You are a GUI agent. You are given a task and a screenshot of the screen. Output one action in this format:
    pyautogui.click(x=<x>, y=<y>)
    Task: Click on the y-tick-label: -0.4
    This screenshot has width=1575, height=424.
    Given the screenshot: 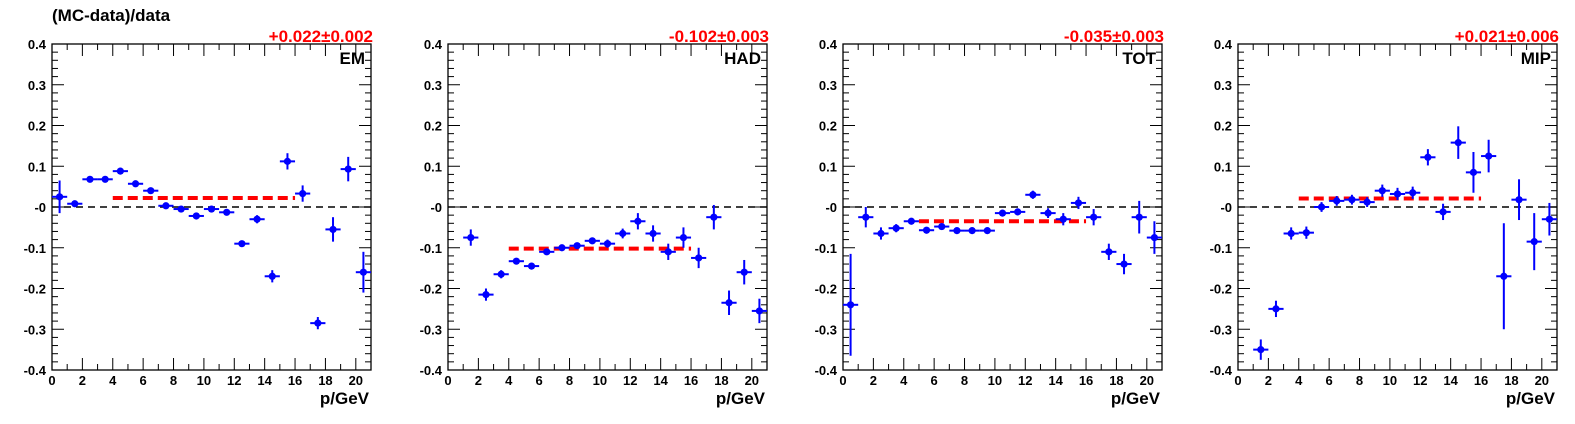 What is the action you would take?
    pyautogui.click(x=35, y=370)
    